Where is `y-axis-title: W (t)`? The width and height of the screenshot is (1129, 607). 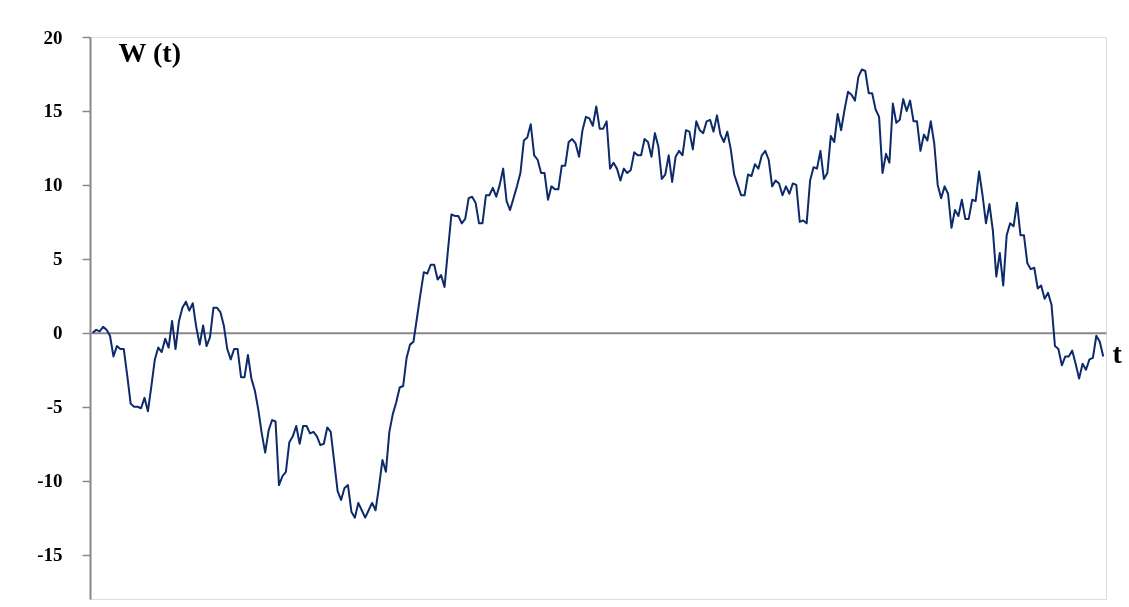 y-axis-title: W (t) is located at coordinates (149, 52).